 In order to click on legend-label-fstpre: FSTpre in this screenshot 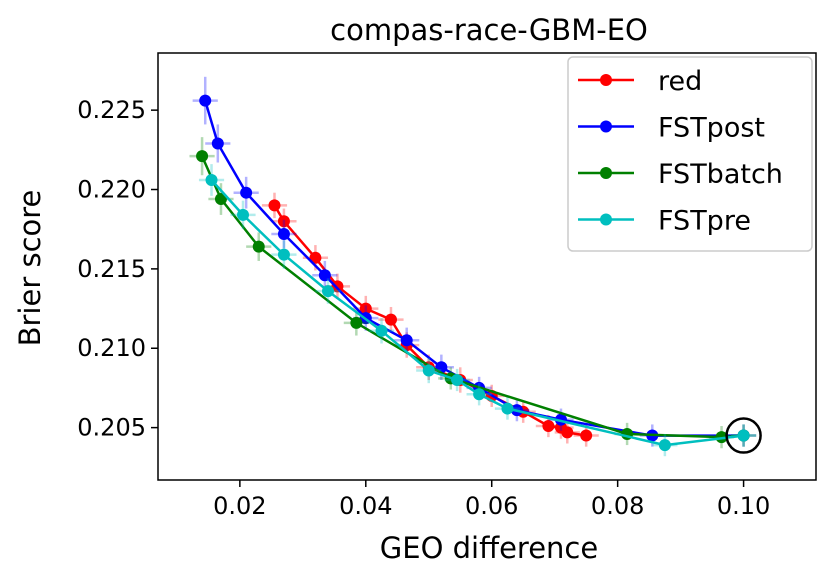, I will do `click(704, 221)`.